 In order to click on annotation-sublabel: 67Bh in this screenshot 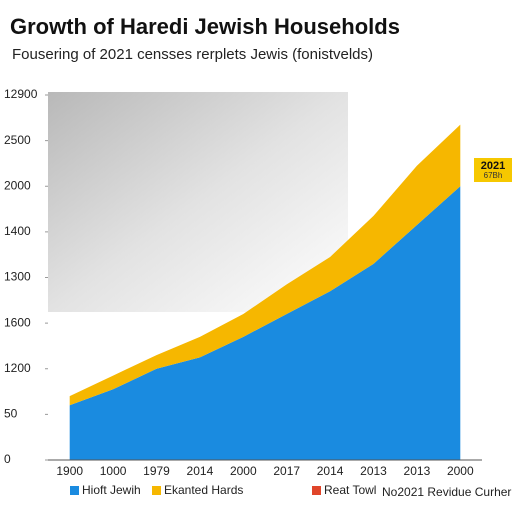, I will do `click(493, 175)`.